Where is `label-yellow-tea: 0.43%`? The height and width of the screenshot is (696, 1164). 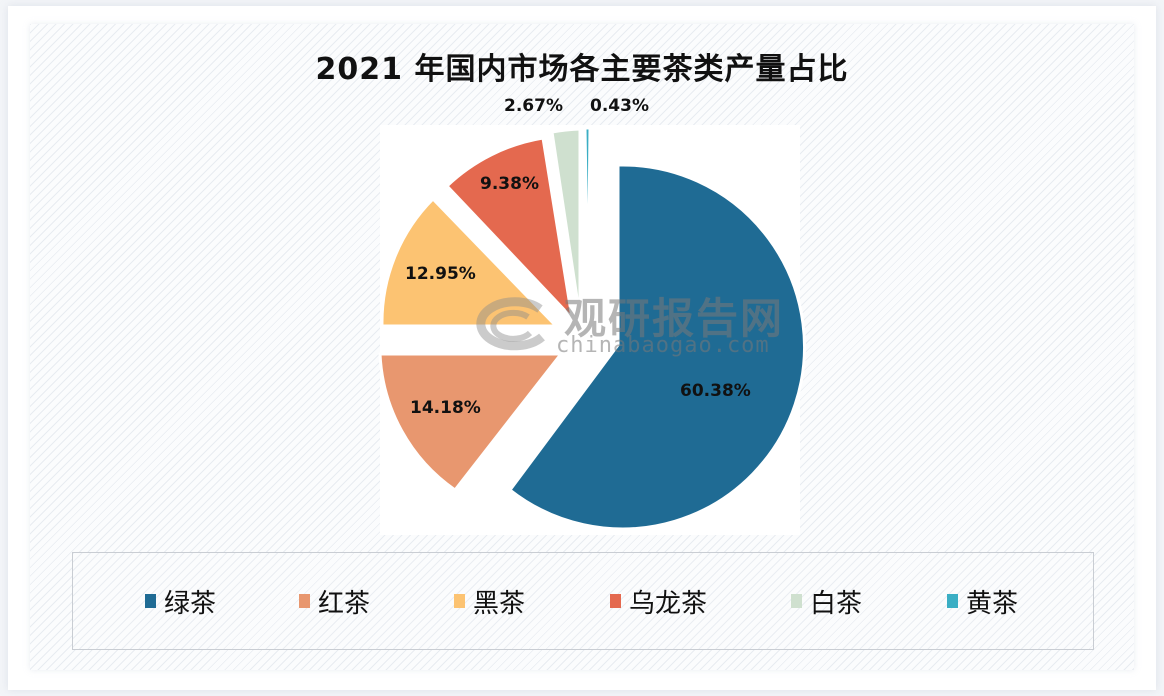
label-yellow-tea: 0.43% is located at coordinates (619, 106).